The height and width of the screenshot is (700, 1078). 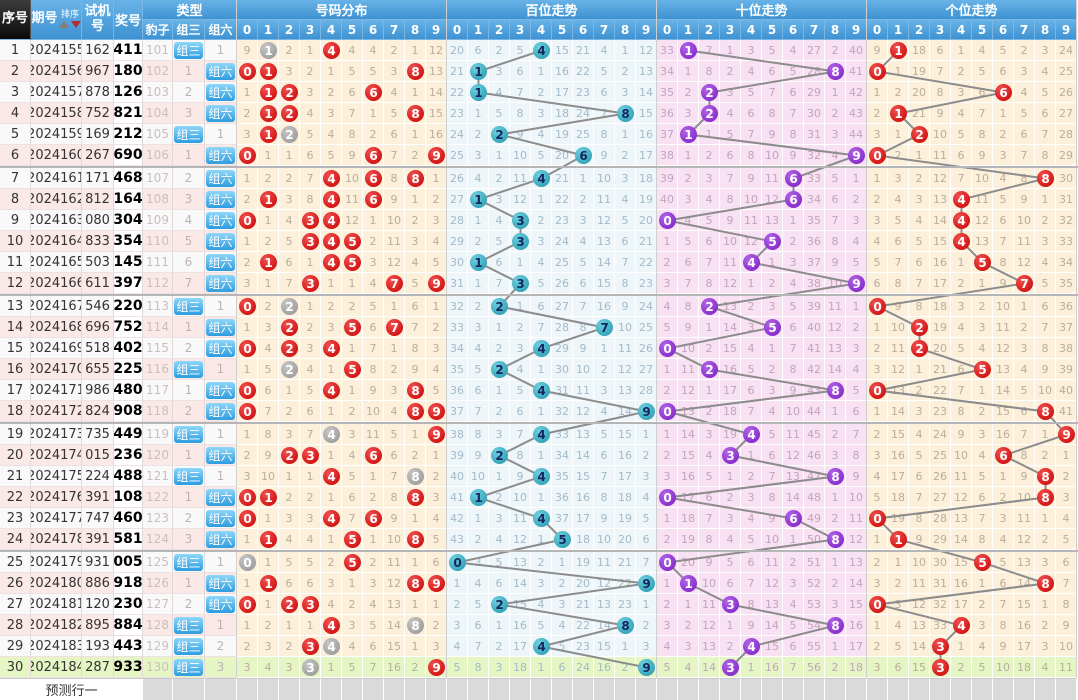 I want to click on bai-trend-cell: 18, so click(x=625, y=497).